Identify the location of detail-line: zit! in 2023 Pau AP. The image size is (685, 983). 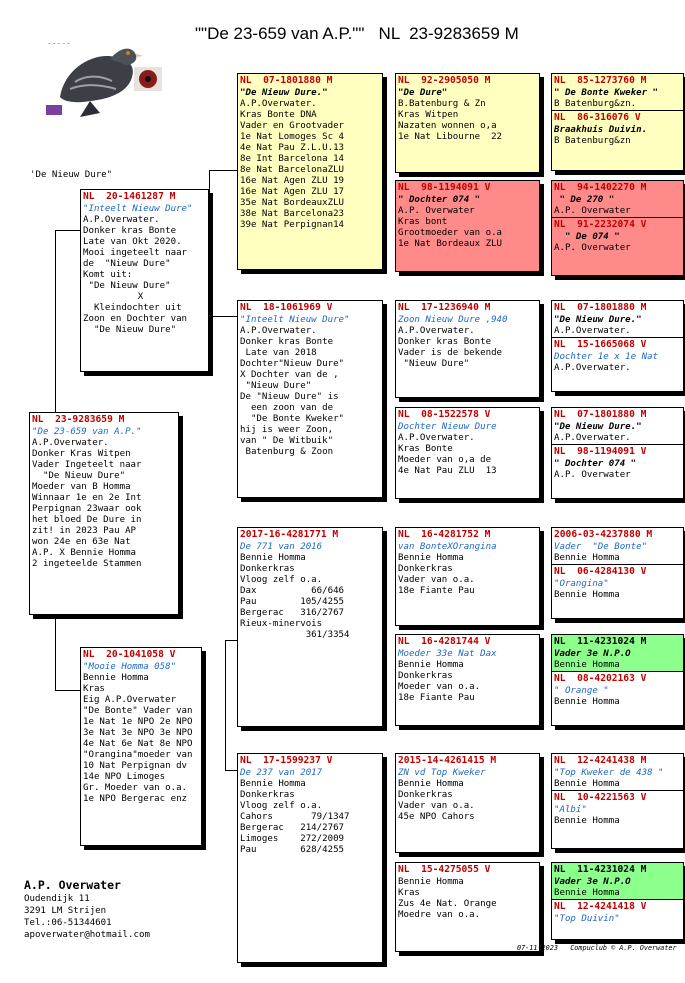
(84, 531).